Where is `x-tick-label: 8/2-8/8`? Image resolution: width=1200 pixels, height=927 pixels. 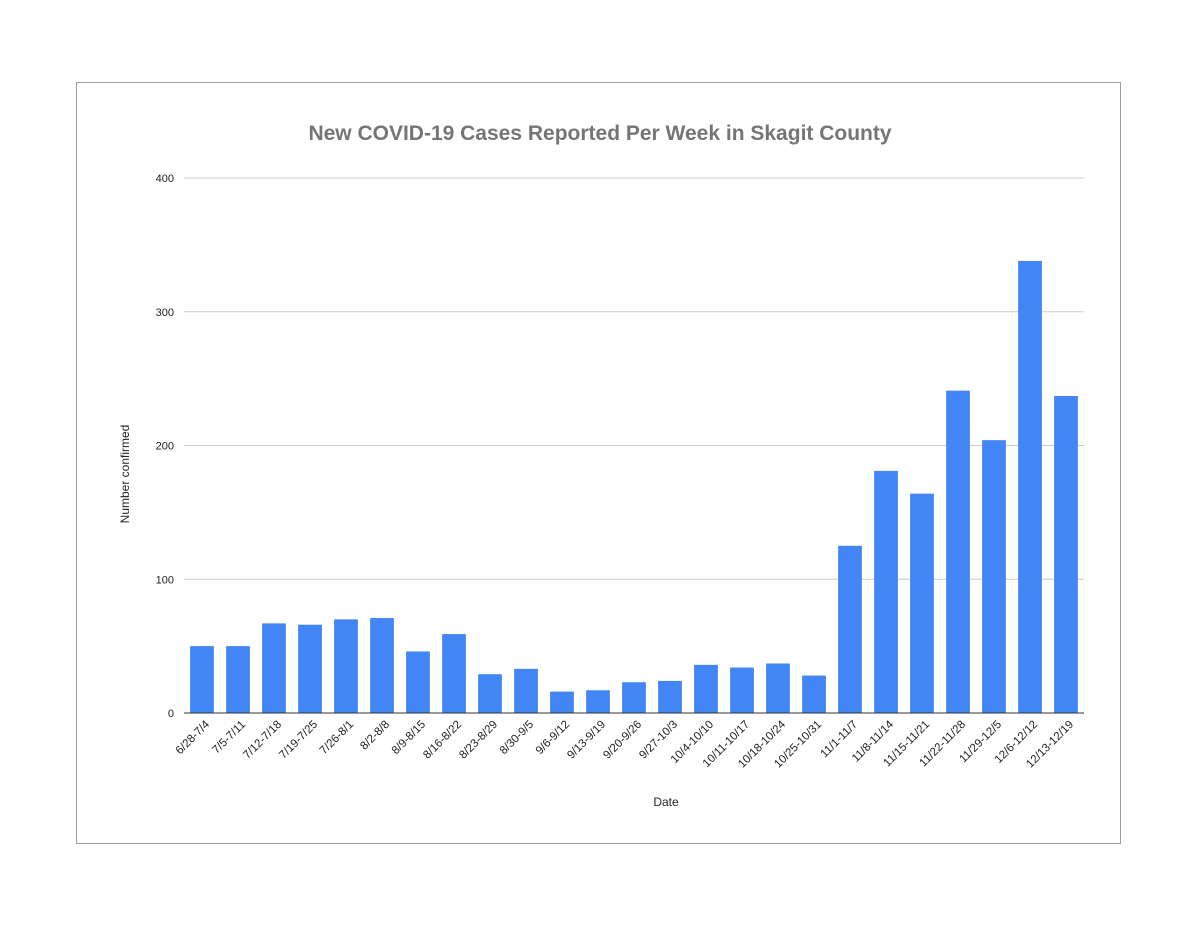 x-tick-label: 8/2-8/8 is located at coordinates (375, 736).